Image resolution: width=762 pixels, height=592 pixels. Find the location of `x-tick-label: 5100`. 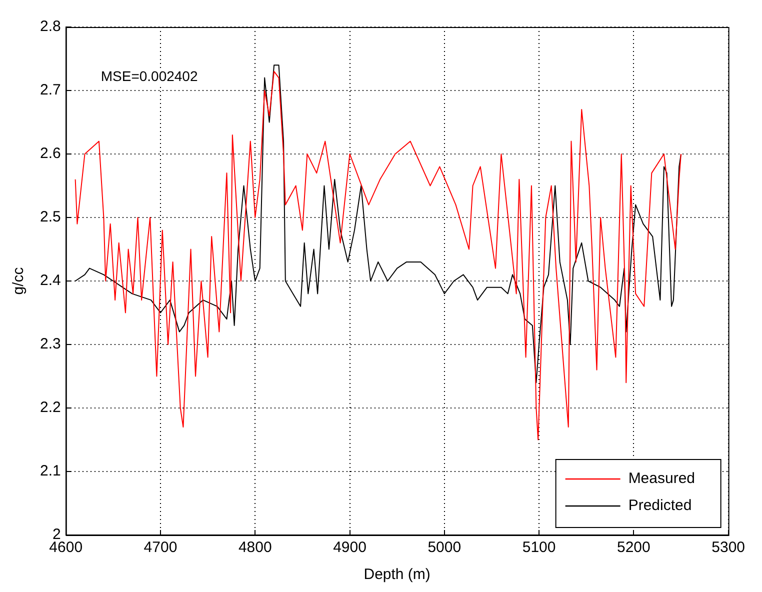

x-tick-label: 5100 is located at coordinates (539, 547).